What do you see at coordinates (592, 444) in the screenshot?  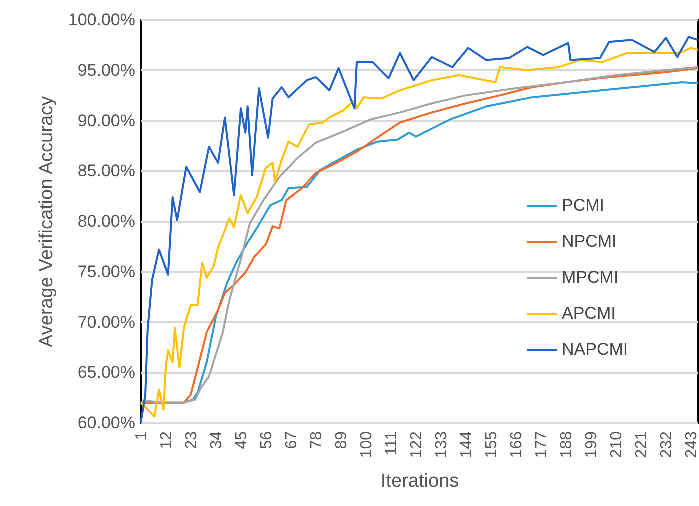 I see `x-tick-label: 199` at bounding box center [592, 444].